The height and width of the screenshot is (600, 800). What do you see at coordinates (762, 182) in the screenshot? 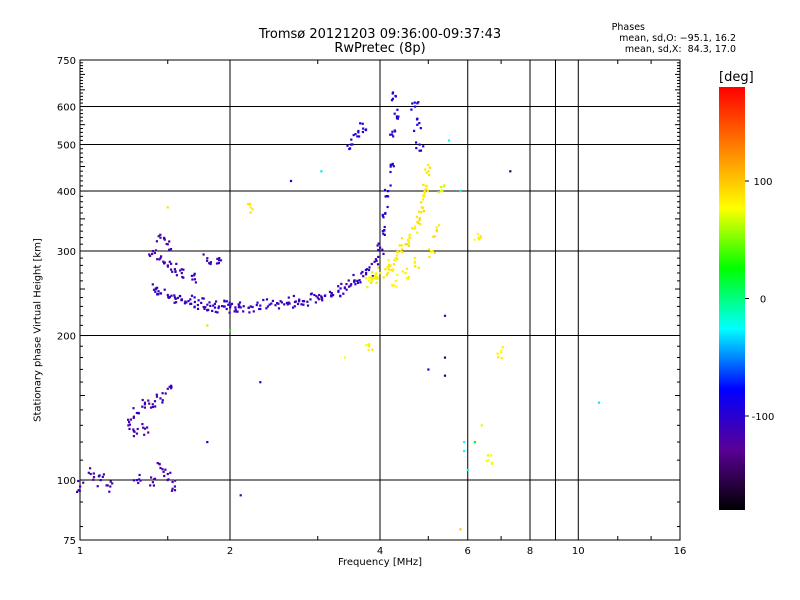
I see `colorbar-tick-label: 100` at bounding box center [762, 182].